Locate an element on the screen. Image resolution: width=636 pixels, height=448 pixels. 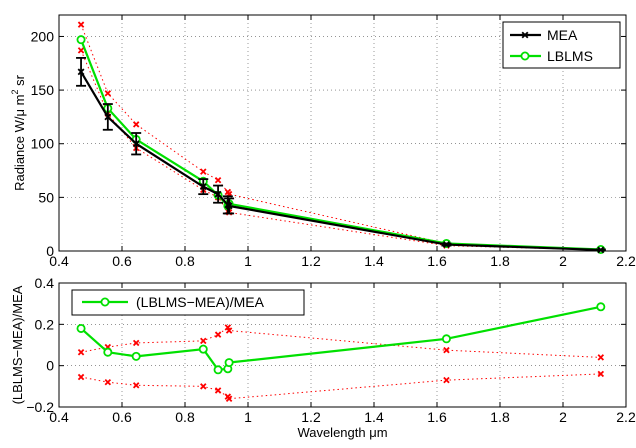
bottom-bound-lower-marker-4-b is located at coordinates (218, 390).